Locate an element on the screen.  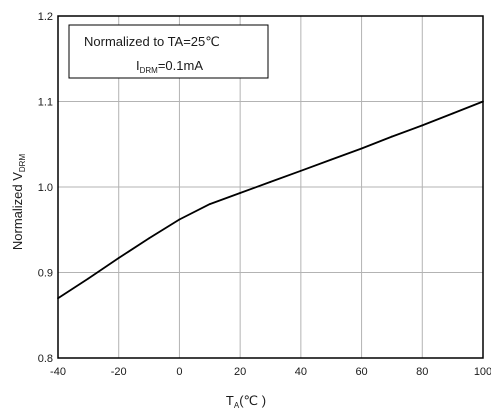
y-tick-label: 1.1 is located at coordinates (45, 103).